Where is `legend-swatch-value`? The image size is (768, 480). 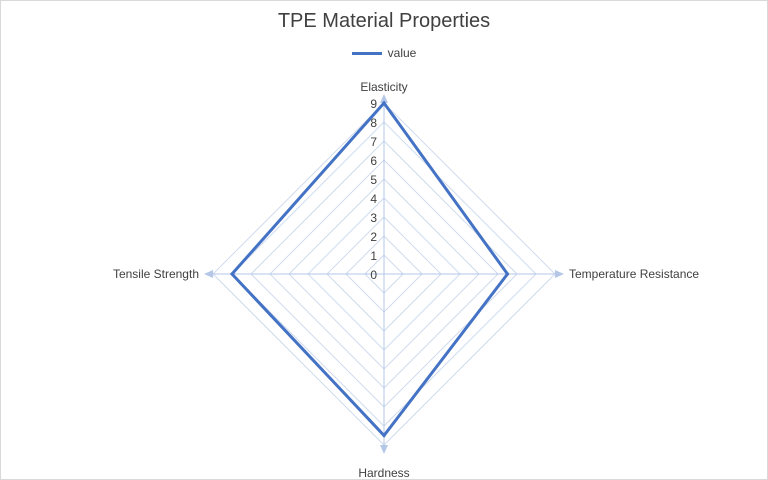
legend-swatch-value is located at coordinates (366, 53).